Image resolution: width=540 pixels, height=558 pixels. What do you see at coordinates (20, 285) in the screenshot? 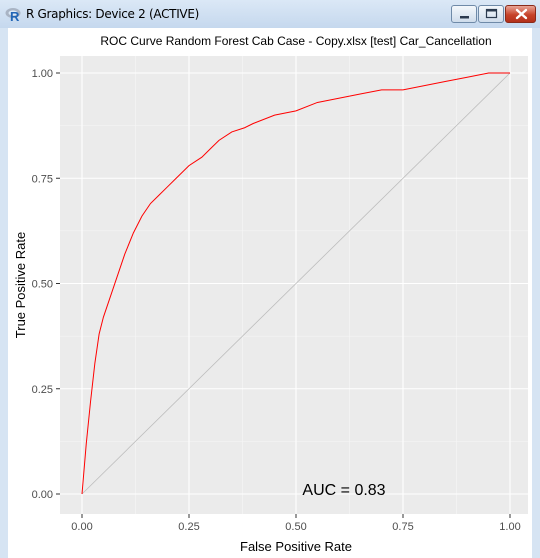
I see `y-axis-label: True Positive Rate` at bounding box center [20, 285].